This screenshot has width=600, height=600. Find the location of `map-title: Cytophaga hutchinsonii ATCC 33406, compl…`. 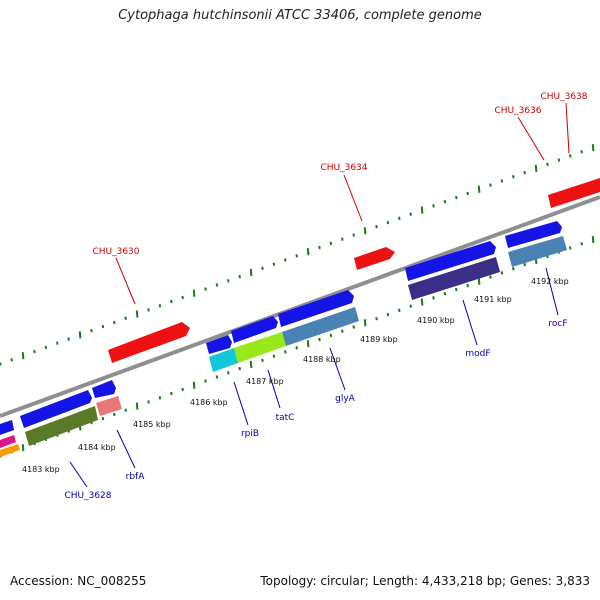

map-title: Cytophaga hutchinsonii ATCC 33406, compl… is located at coordinates (300, 15).